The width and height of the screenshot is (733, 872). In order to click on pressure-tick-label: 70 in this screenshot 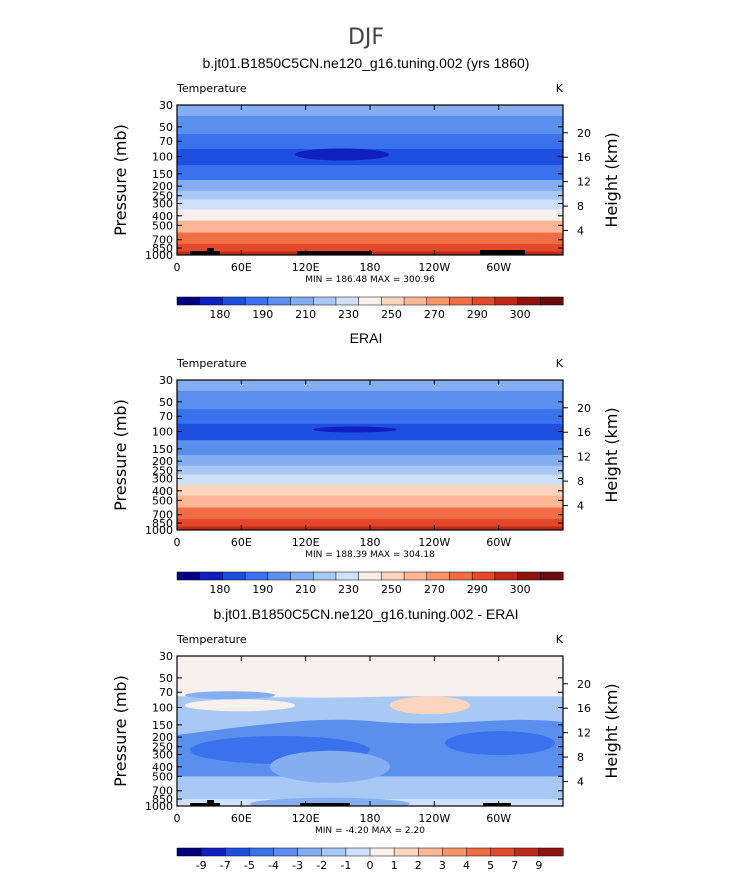, I will do `click(166, 692)`.